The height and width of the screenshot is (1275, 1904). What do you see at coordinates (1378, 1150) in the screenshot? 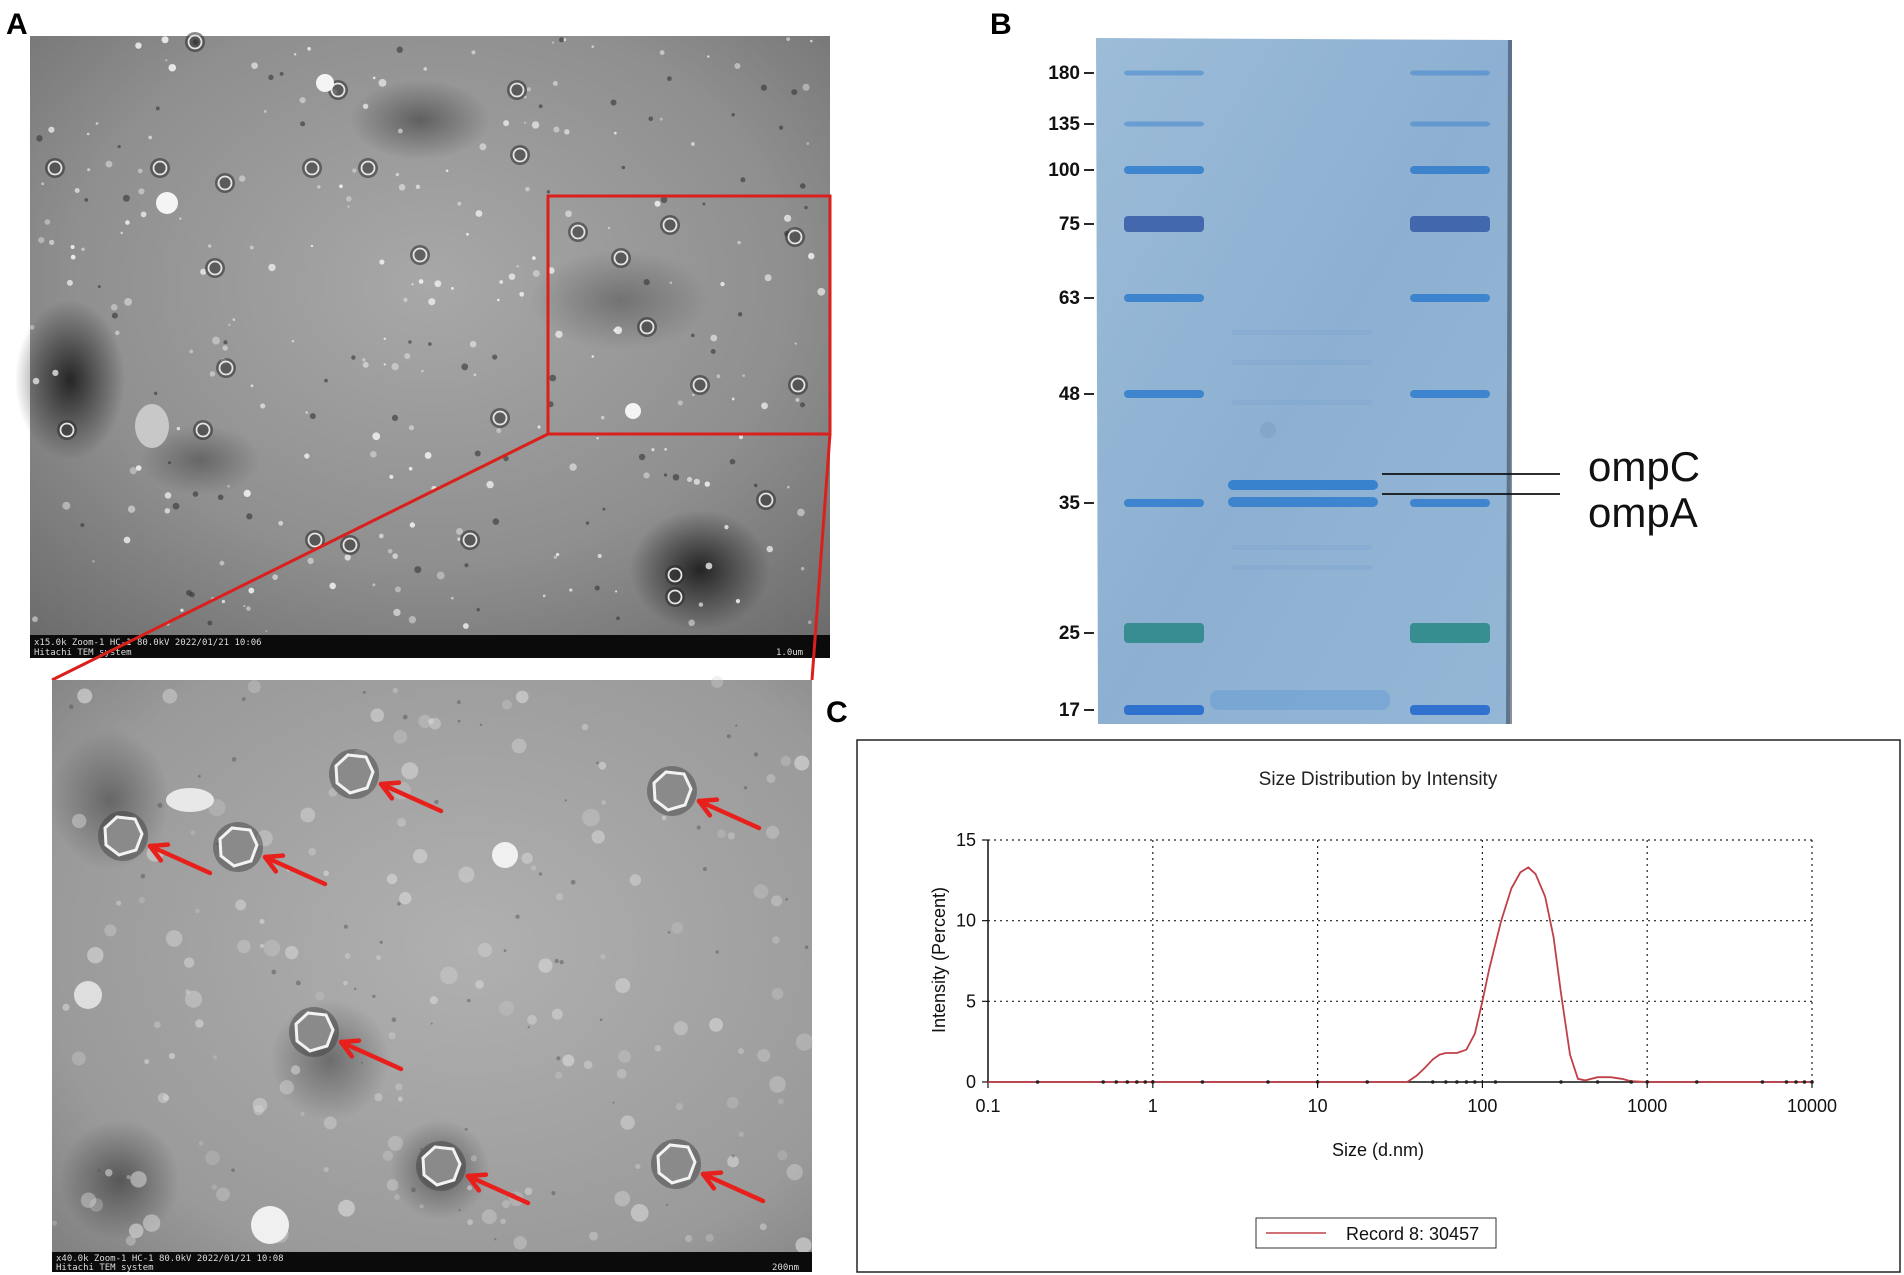
I see `x-axis-label: Size (d.nm)` at bounding box center [1378, 1150].